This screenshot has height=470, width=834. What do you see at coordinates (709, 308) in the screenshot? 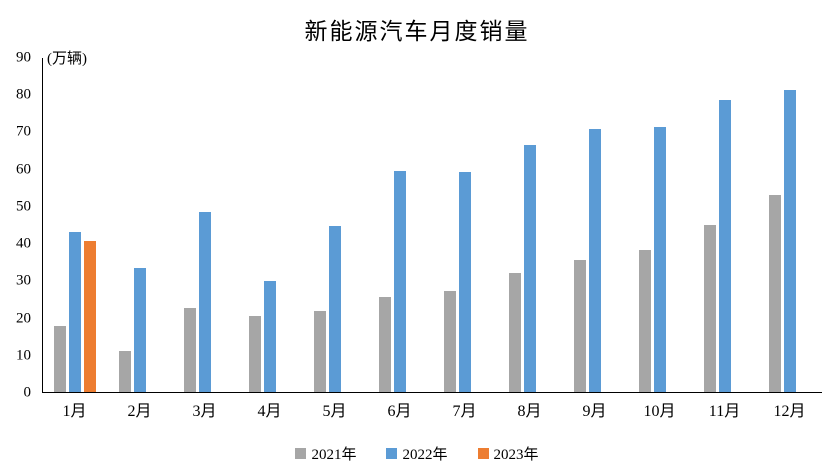
I see `bar-2021年-11月` at bounding box center [709, 308].